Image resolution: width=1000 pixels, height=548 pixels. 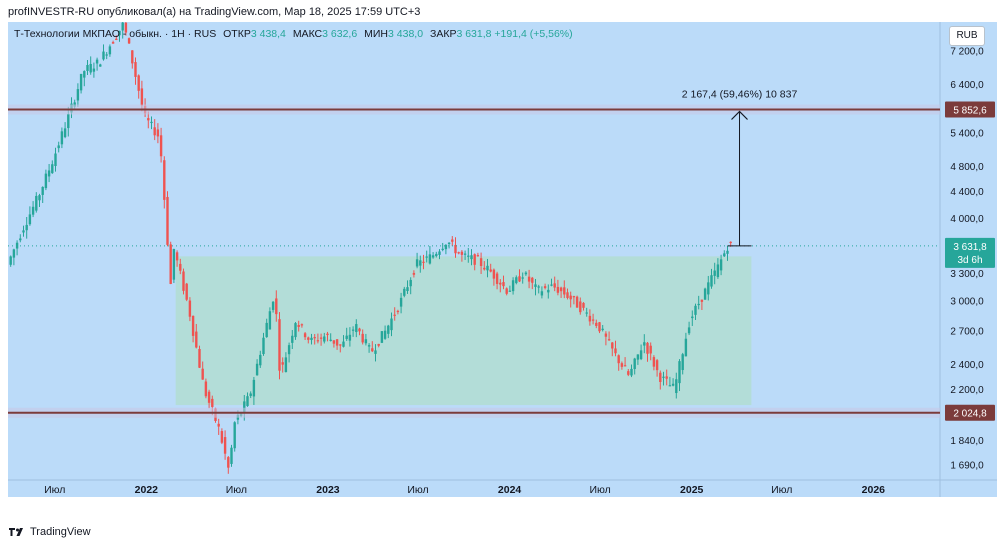 I want to click on footer: TradingView, so click(x=49, y=532).